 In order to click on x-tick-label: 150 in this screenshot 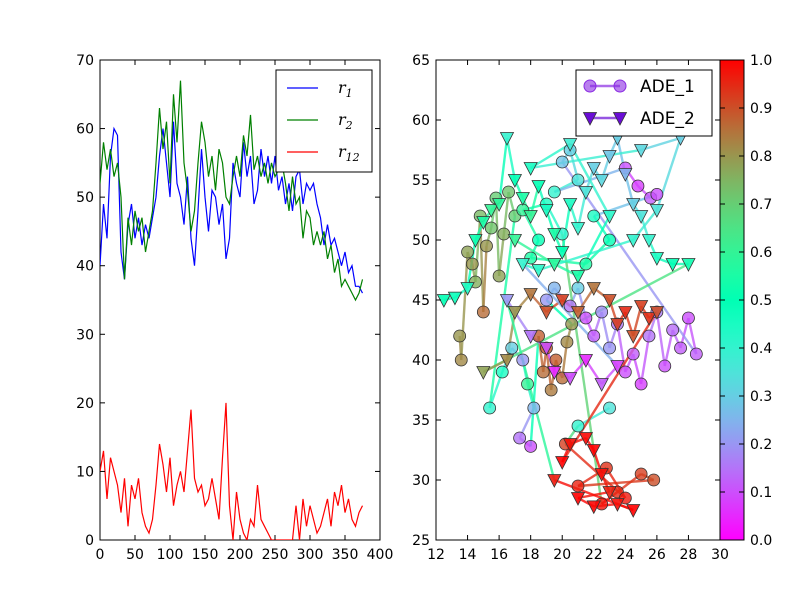, I will do `click(205, 555)`.